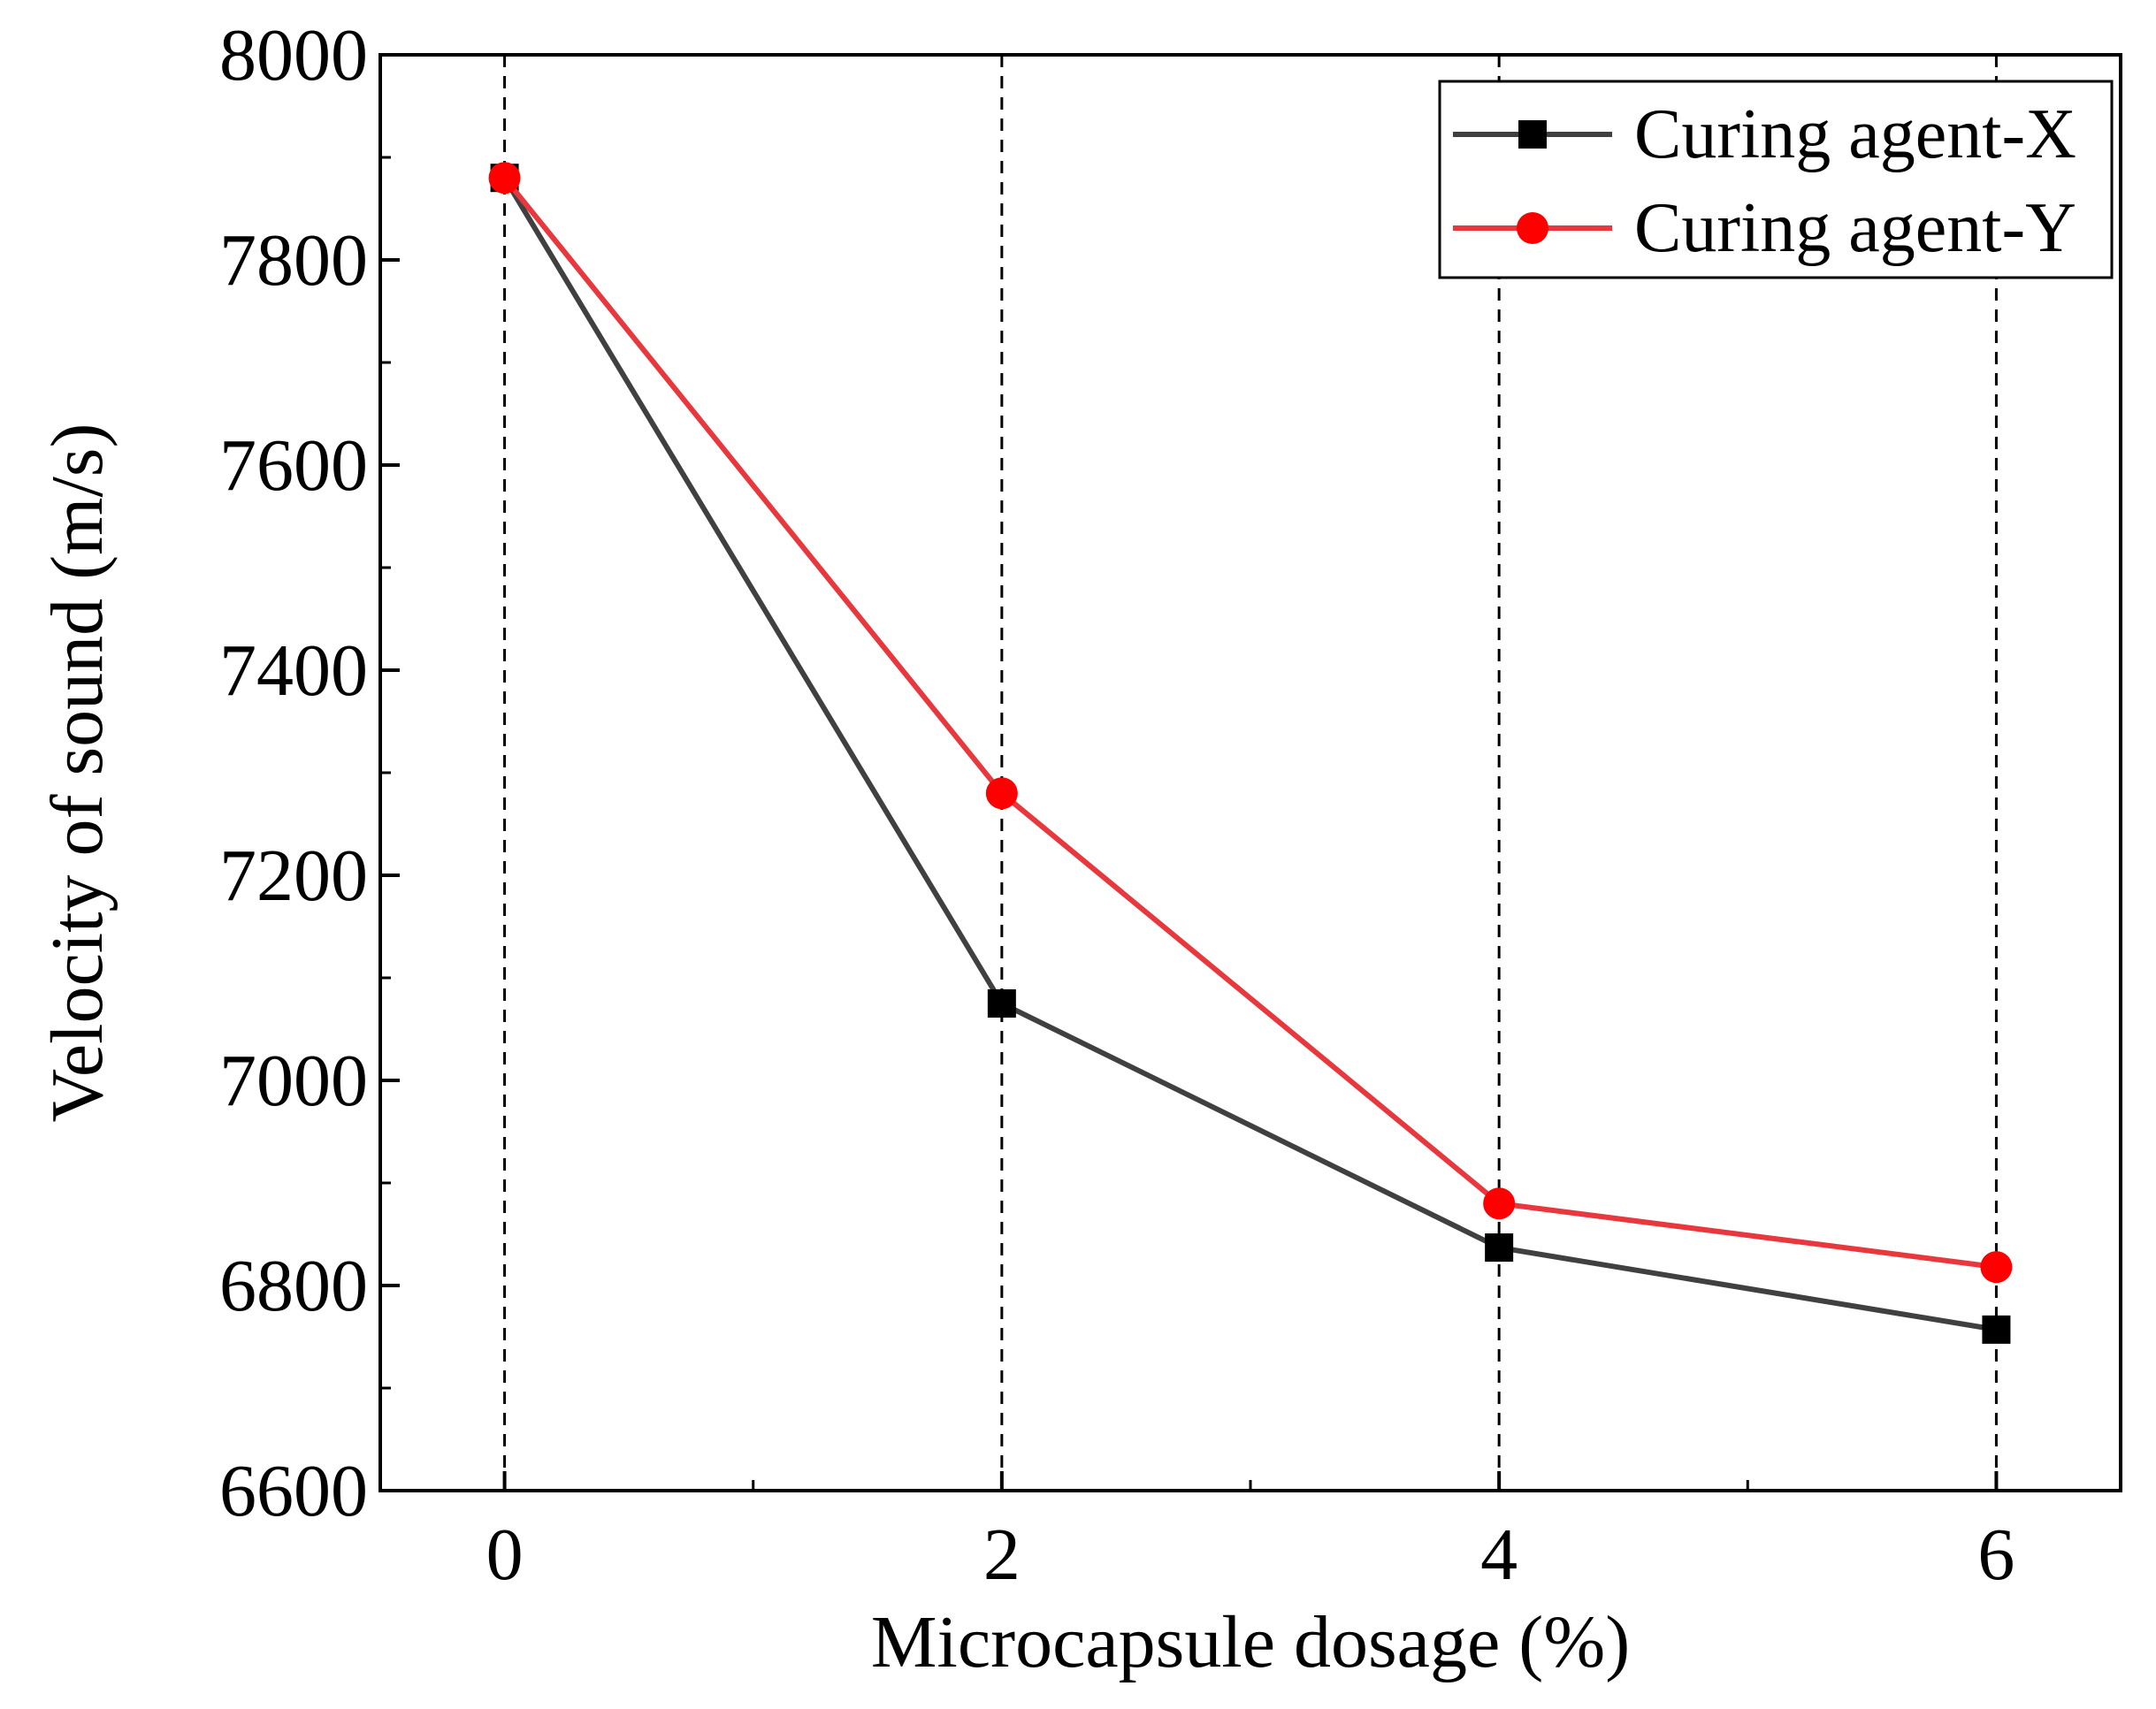 The width and height of the screenshot is (2156, 1709). Describe the element at coordinates (1499, 1555) in the screenshot. I see `x-tick-label: 4` at that location.